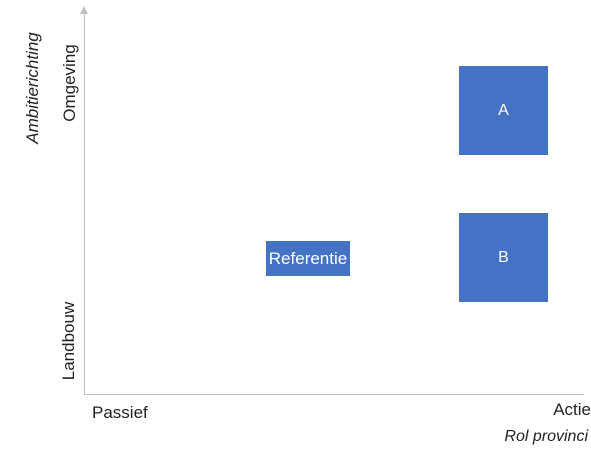 The image size is (591, 449). Describe the element at coordinates (572, 409) in the screenshot. I see `x-axis-high-label: Actie` at that location.